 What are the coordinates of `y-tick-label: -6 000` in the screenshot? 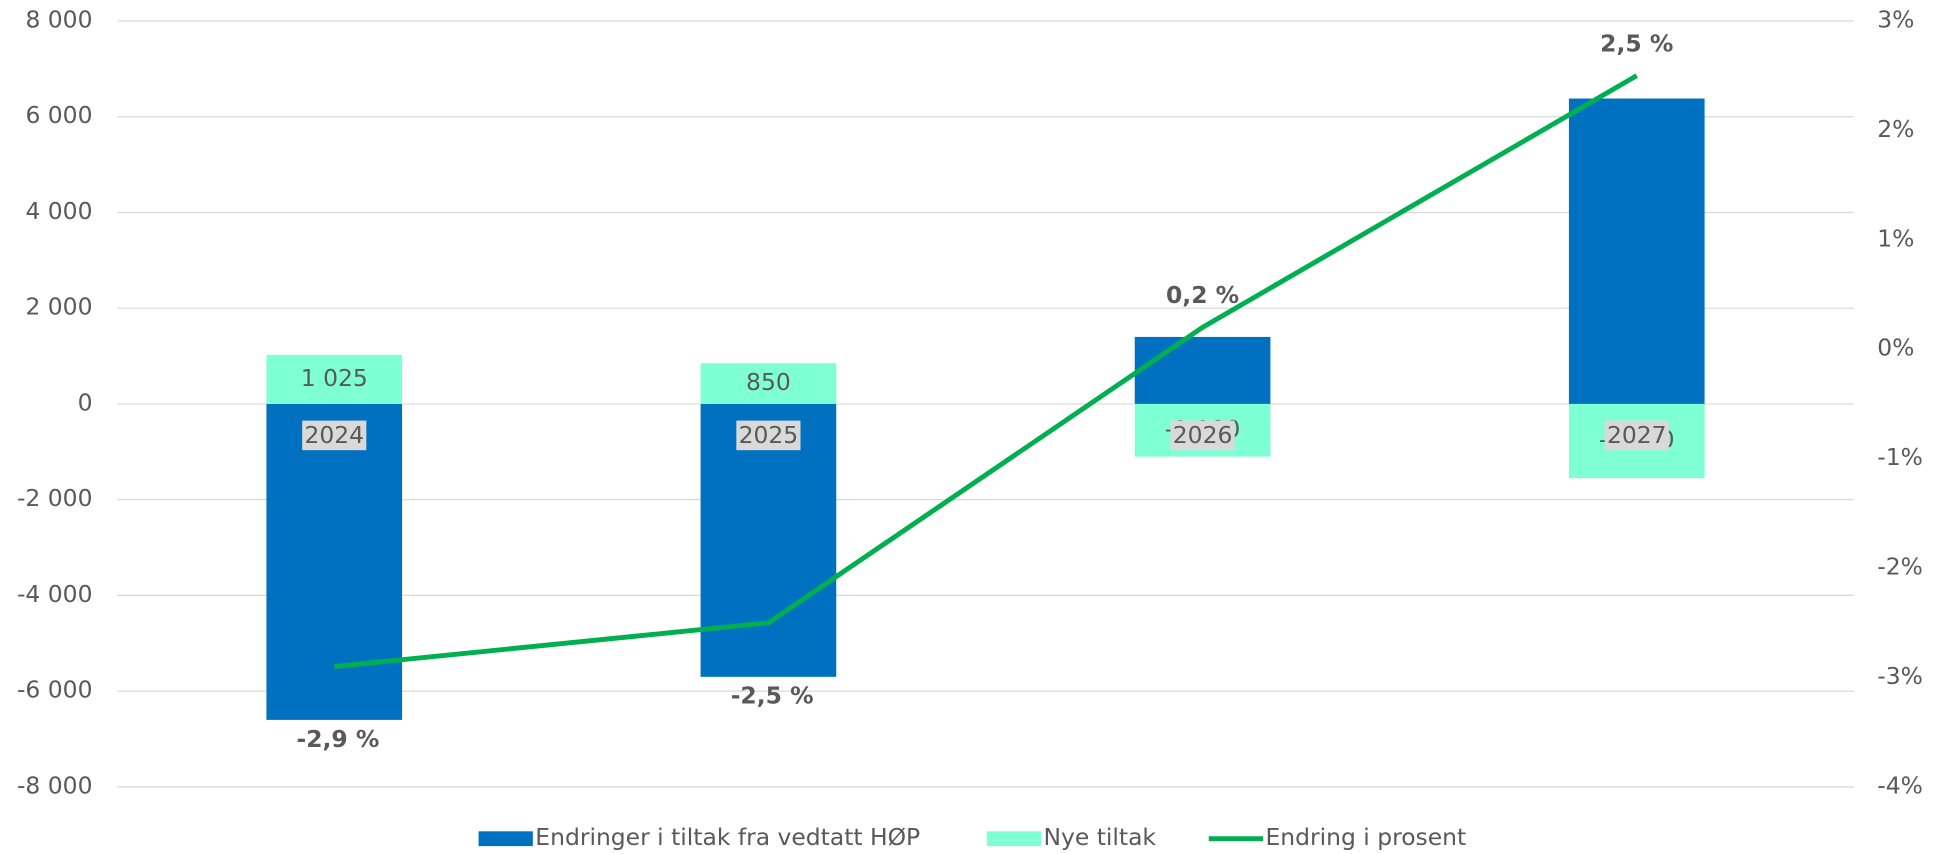 It's located at (55, 690).